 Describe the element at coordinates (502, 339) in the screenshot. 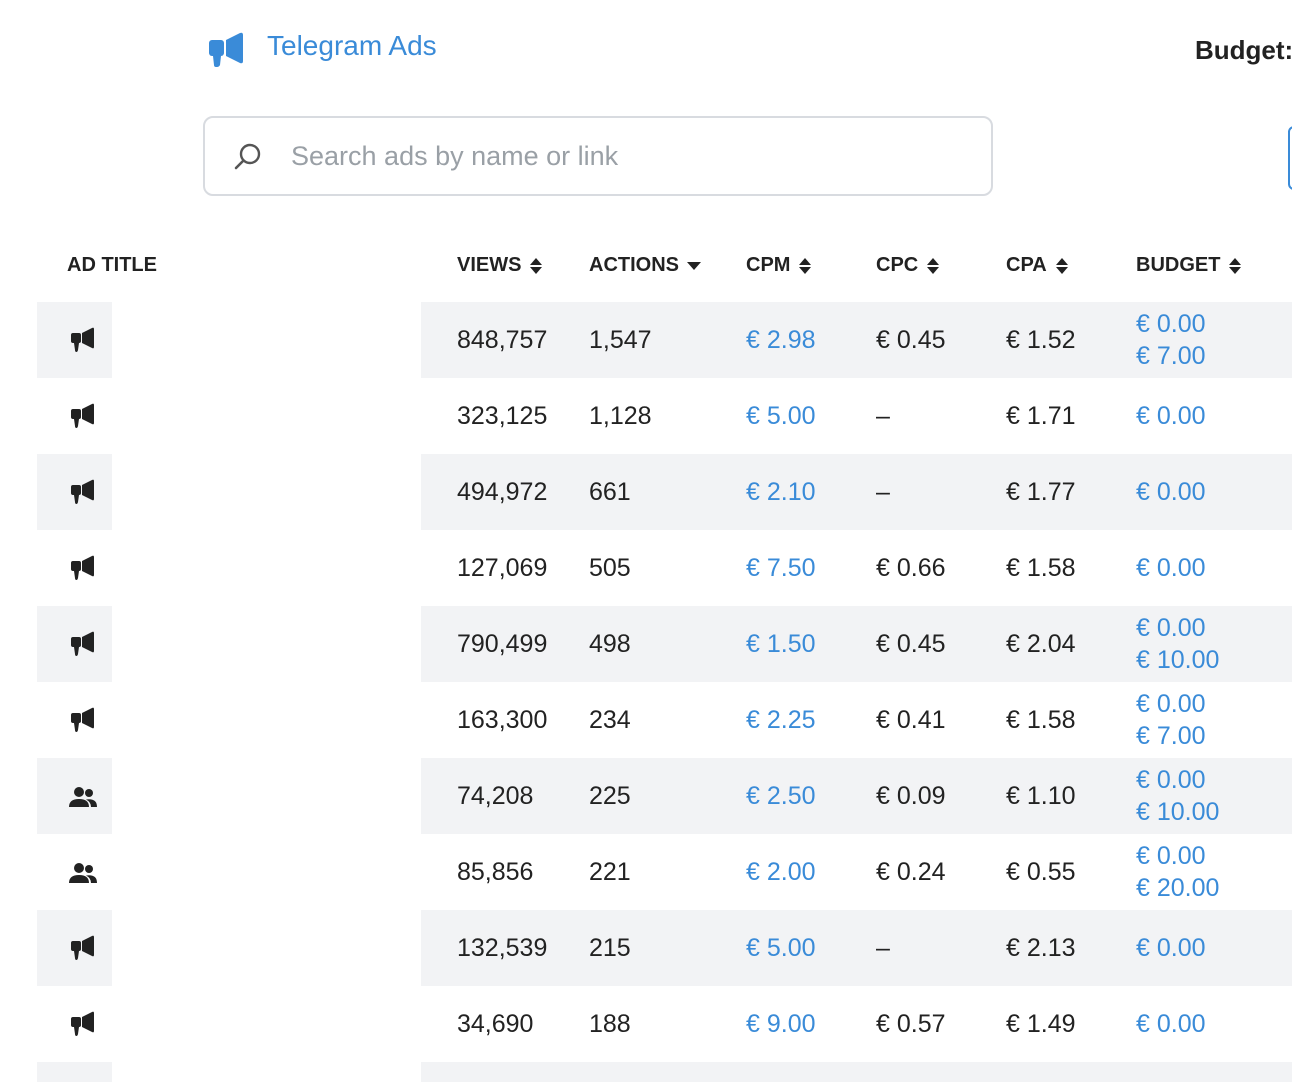

I see `cell-views: 848,757` at that location.